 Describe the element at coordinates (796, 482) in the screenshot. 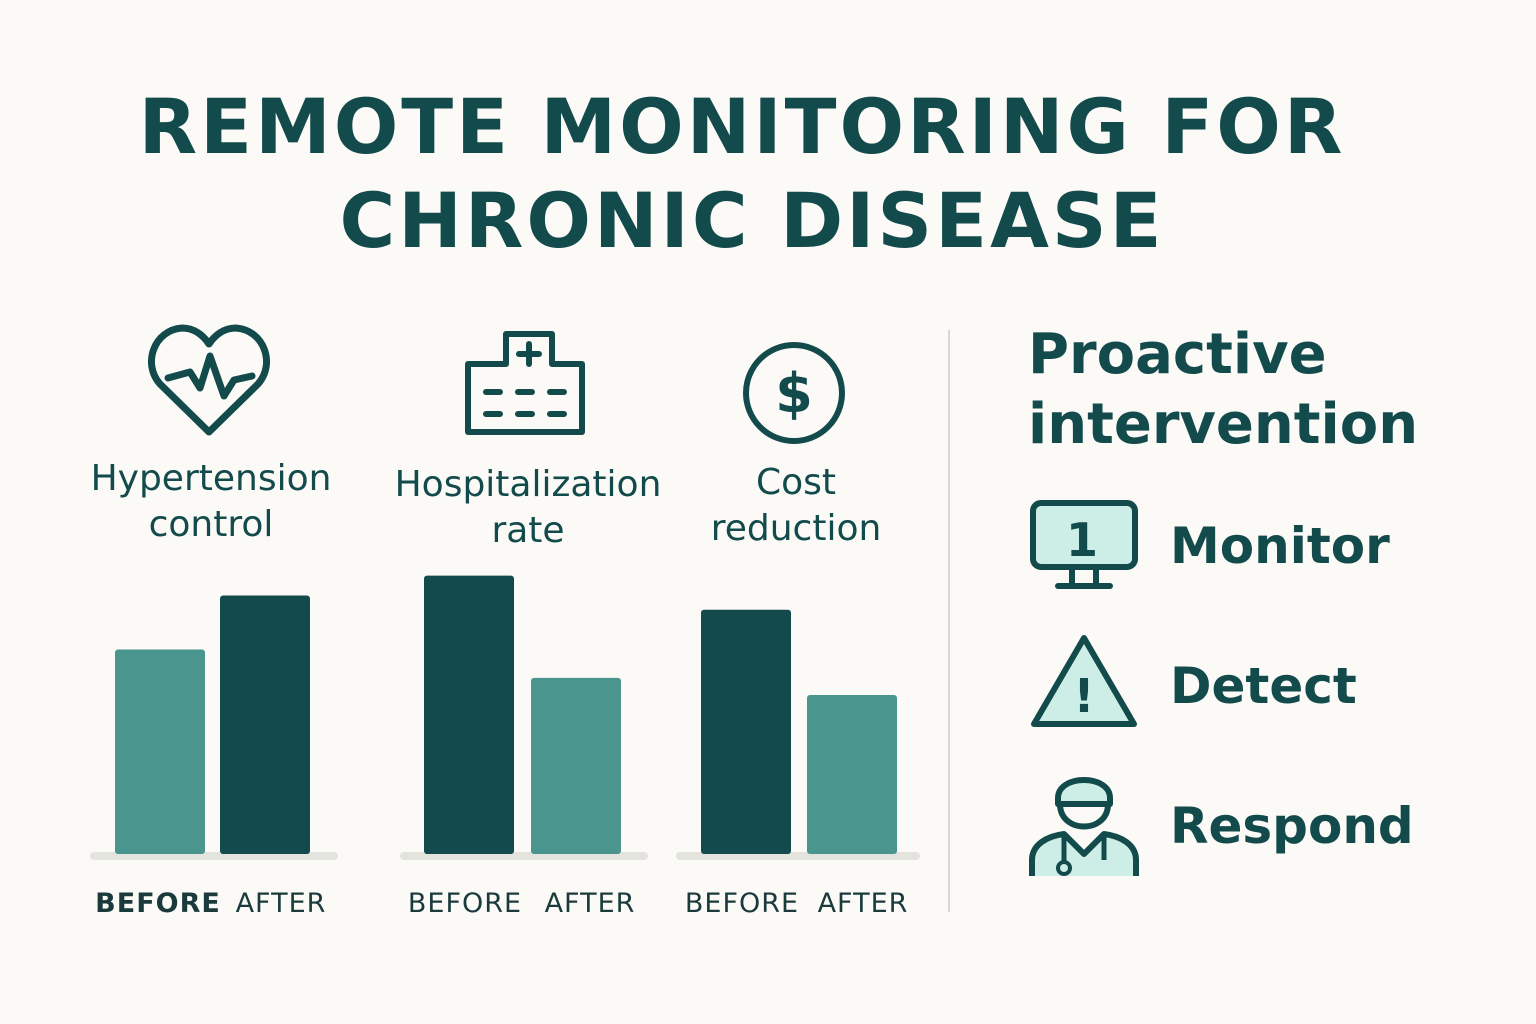

I see `metric-label-line: Cost` at that location.